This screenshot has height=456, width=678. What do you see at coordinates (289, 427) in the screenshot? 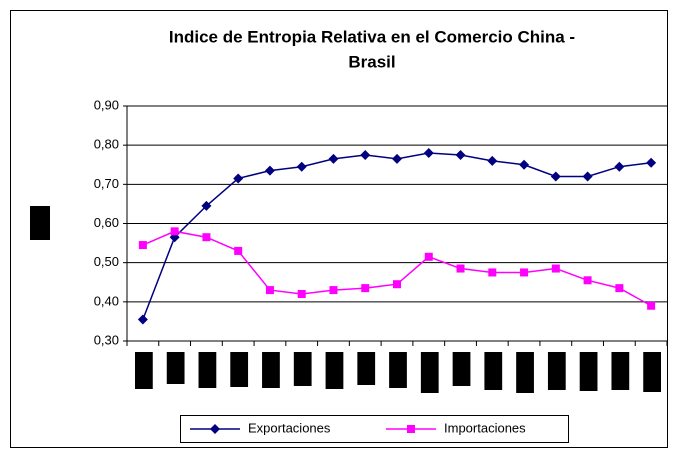
I see `legend-label: Exportaciones` at bounding box center [289, 427].